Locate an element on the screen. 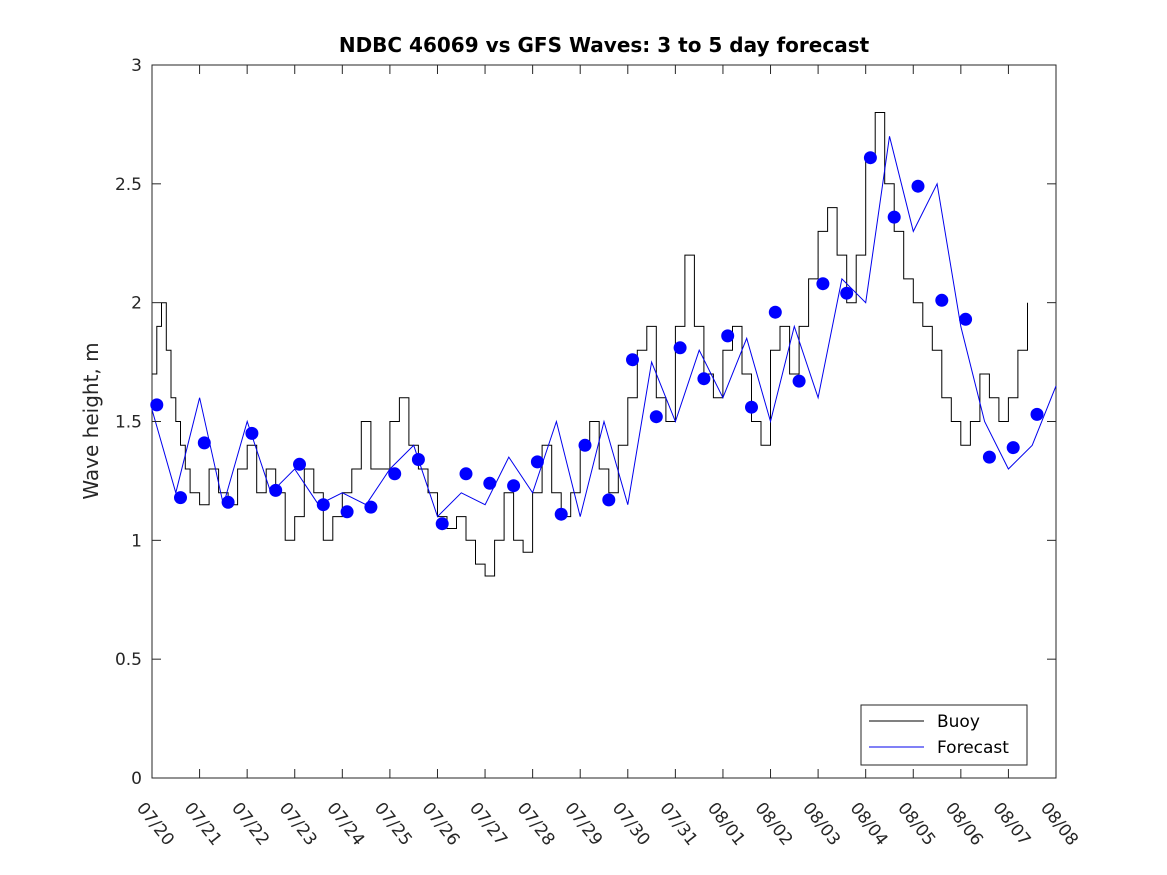 This screenshot has width=1167, height=875. y-tick-label: 0.5 is located at coordinates (128, 660).